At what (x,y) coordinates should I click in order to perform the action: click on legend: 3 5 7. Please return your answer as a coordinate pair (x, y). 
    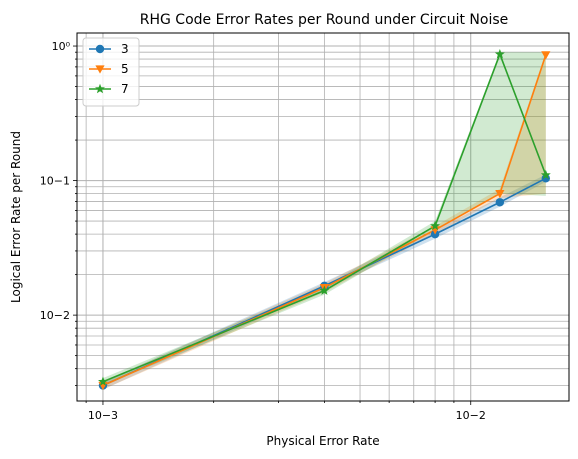
    Looking at the image, I should click on (111, 72).